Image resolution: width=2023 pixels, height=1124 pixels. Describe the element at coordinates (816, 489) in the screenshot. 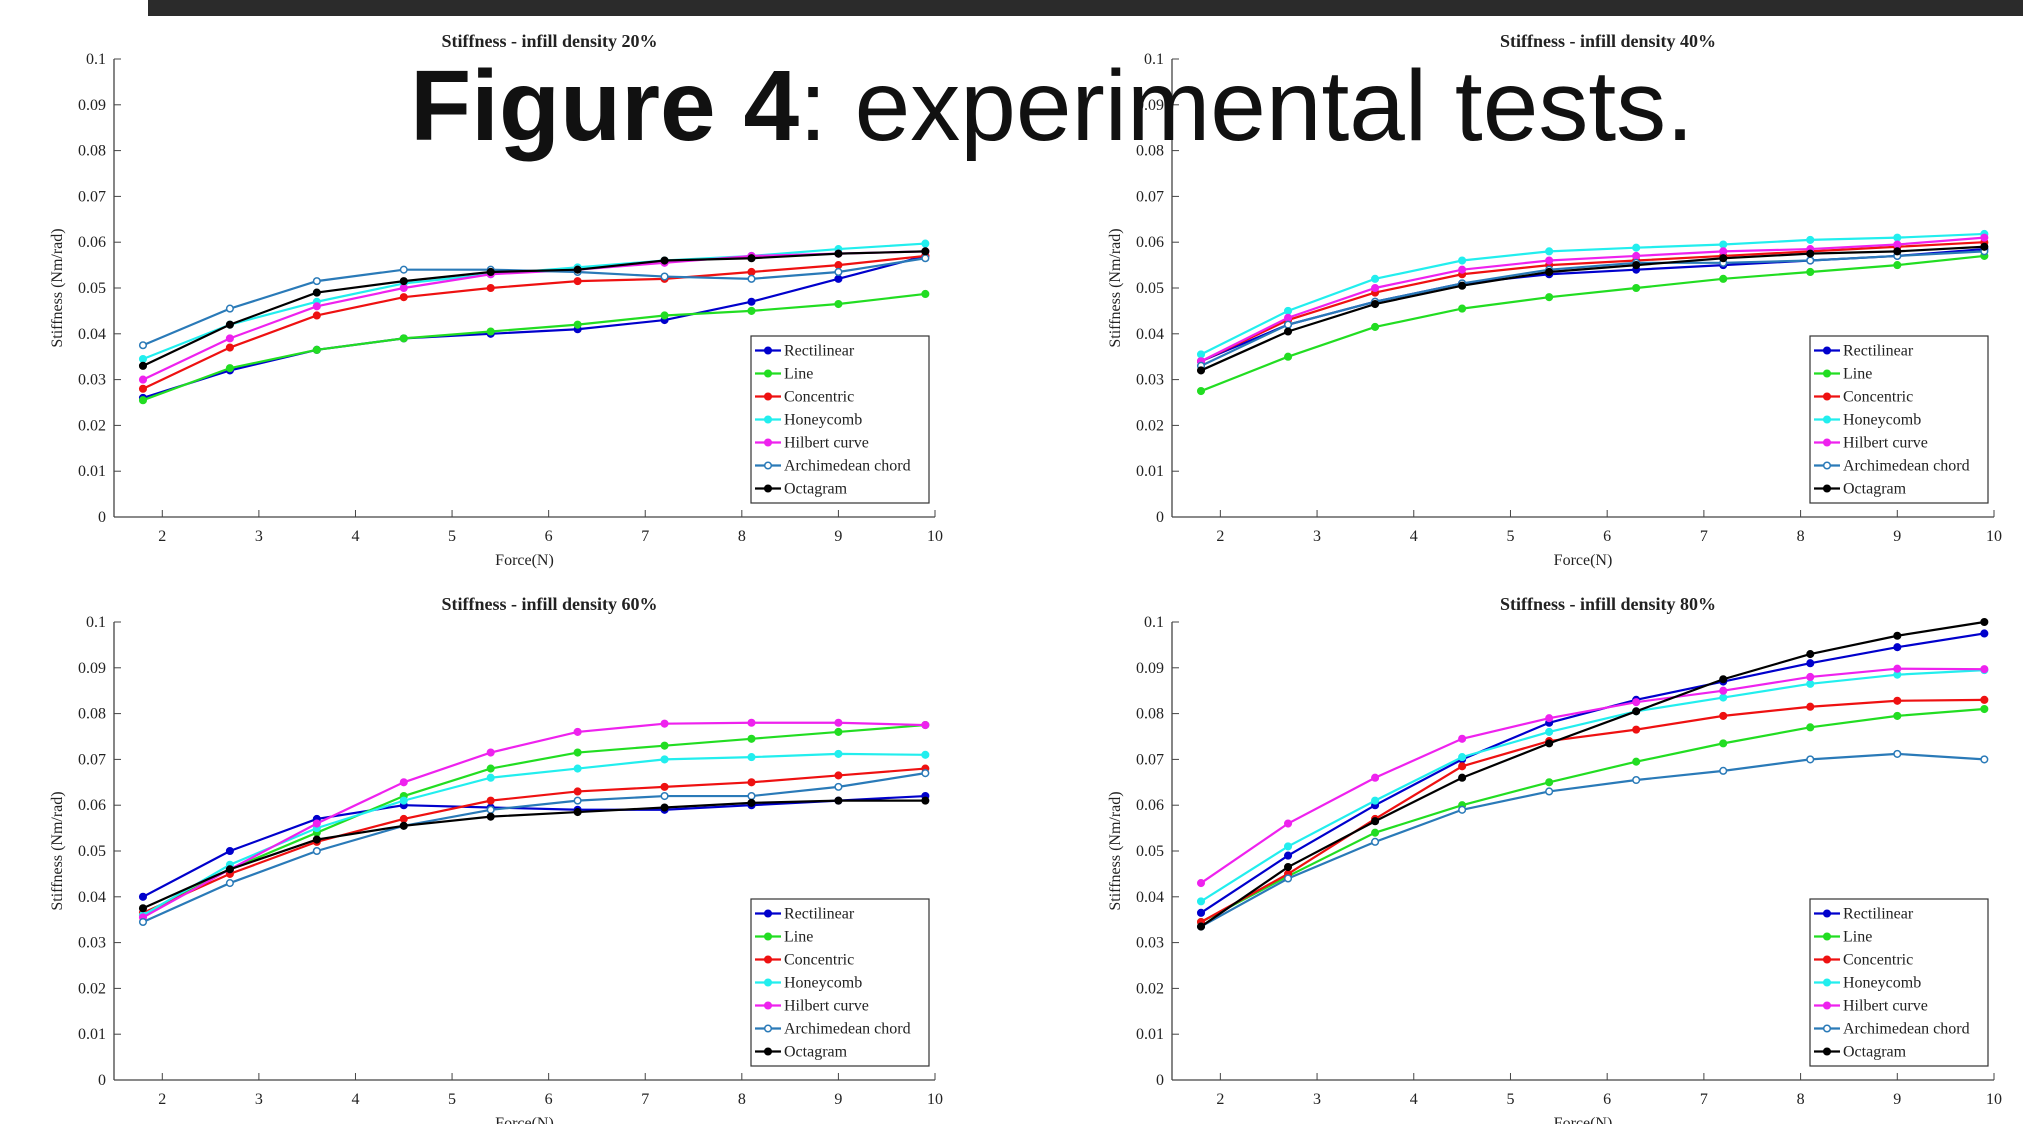

I see `legend-label: Octagram` at that location.